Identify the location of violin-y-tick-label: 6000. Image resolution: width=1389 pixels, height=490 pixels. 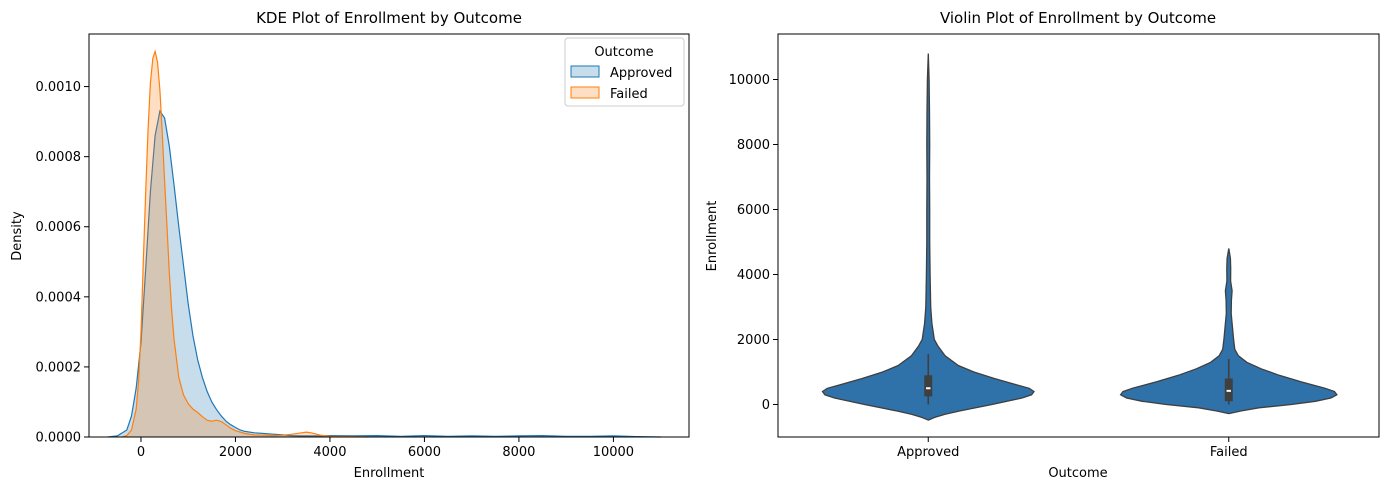
(753, 210).